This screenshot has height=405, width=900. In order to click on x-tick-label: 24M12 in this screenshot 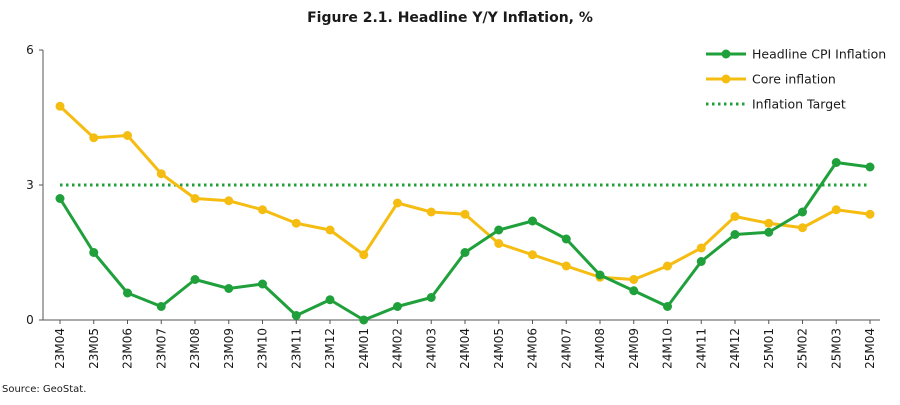, I will do `click(735, 348)`.